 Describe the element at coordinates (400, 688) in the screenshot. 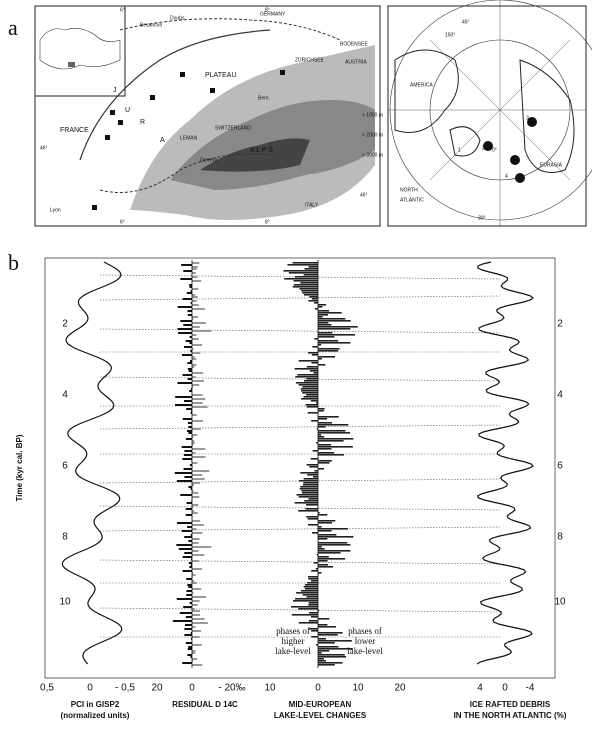

I see `x-tick-label: 20` at that location.